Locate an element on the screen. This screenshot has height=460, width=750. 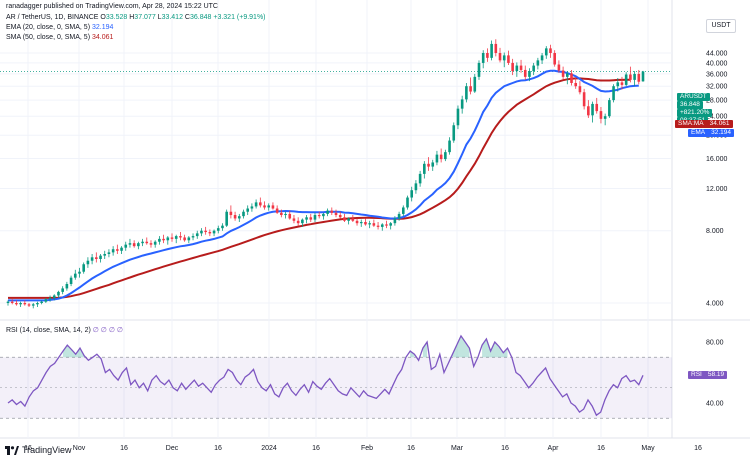
rsi-value-tag: RSI 58.19 is located at coordinates (708, 375).